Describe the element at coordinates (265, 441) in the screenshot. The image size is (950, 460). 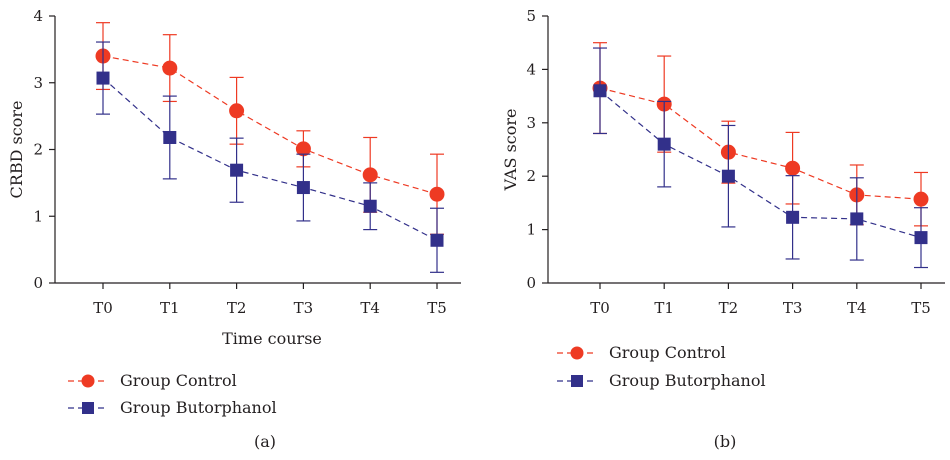
I see `panel-label: (a)` at that location.